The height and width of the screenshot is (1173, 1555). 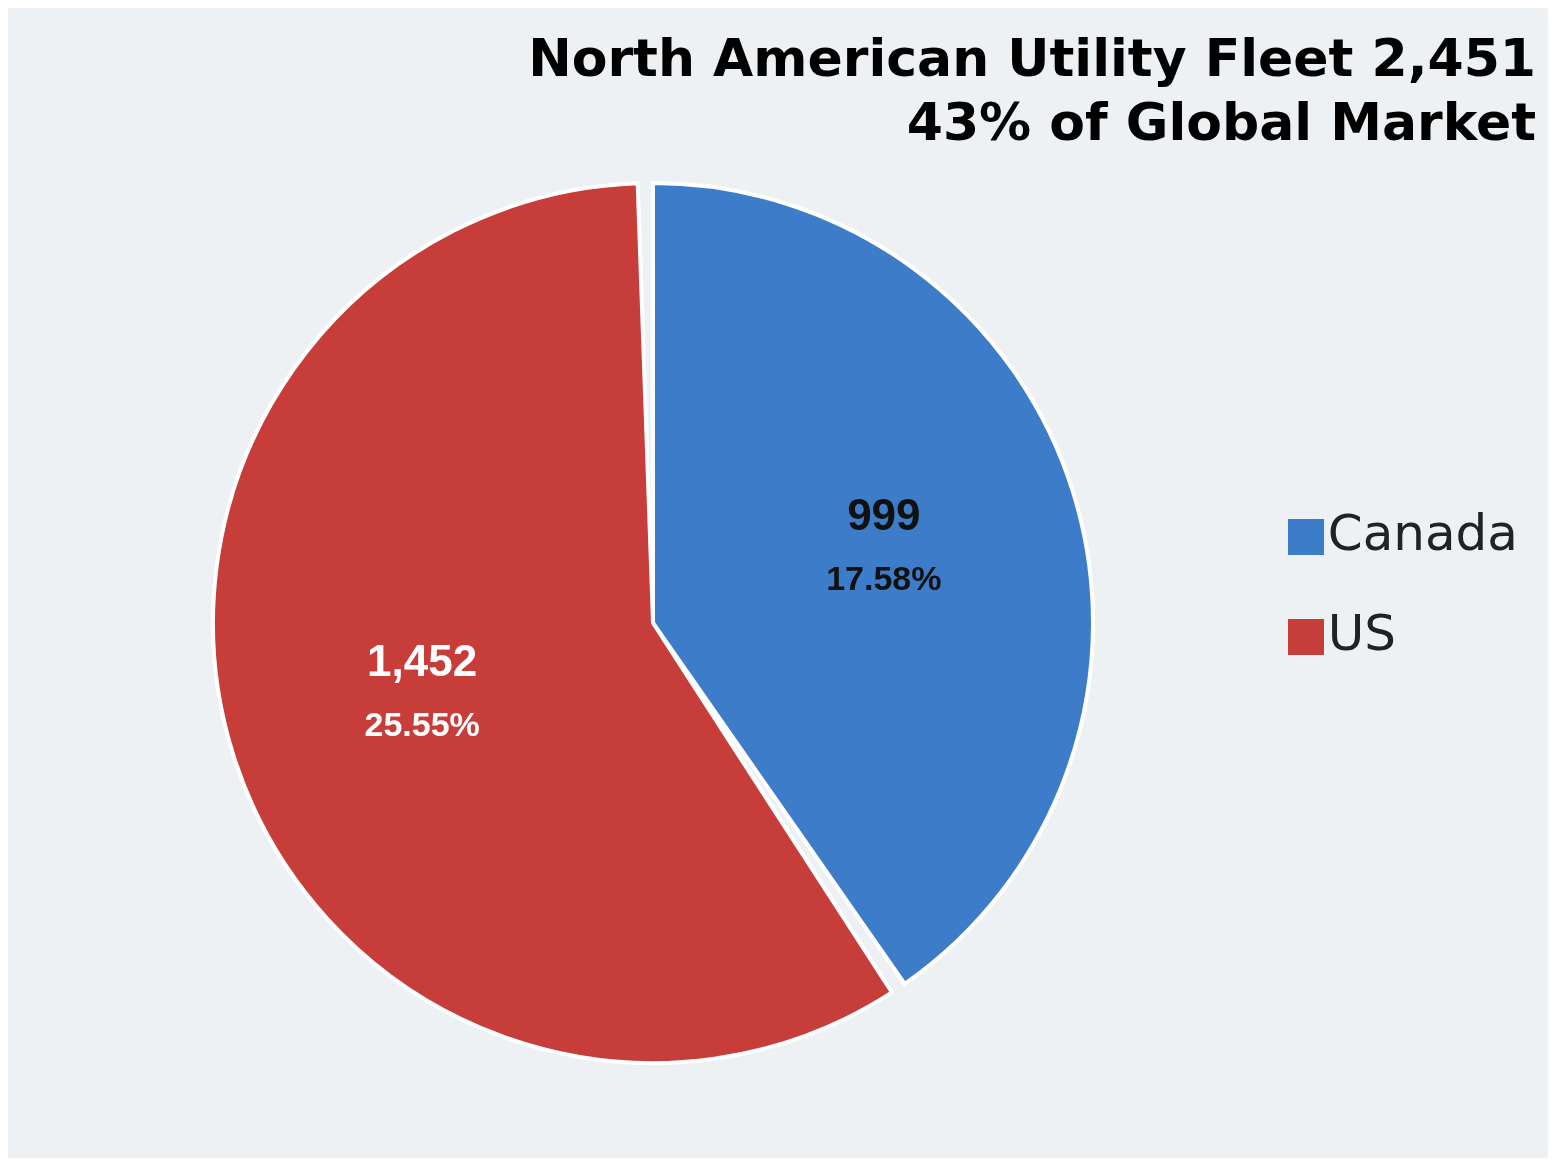 What do you see at coordinates (1220, 122) in the screenshot?
I see `chart-subtitle: 43% of Global Market` at bounding box center [1220, 122].